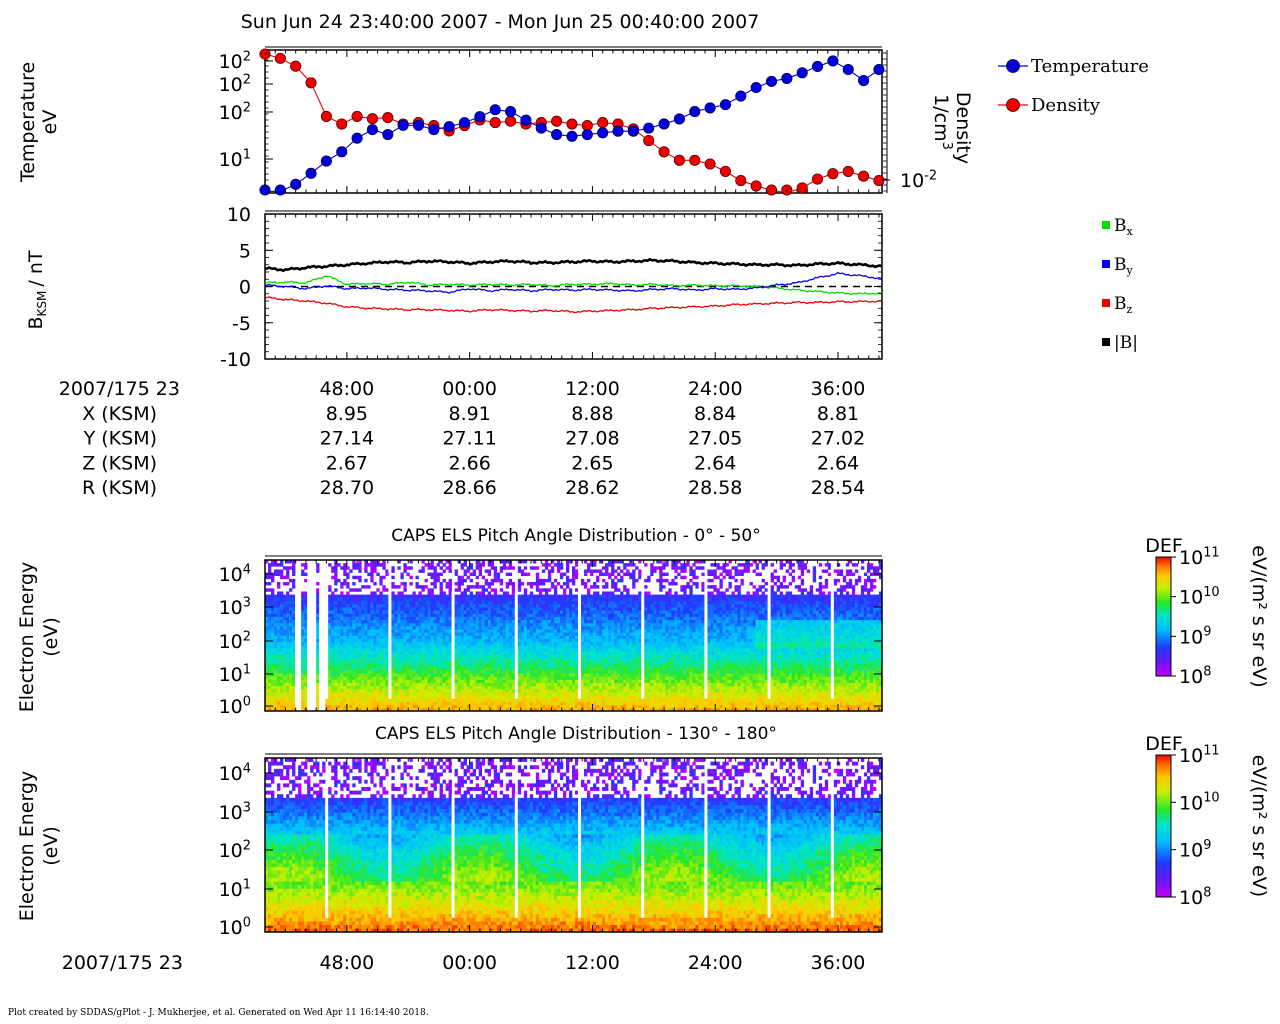  Describe the element at coordinates (119, 414) in the screenshot. I see `ephemeris-row-label: X (KSM)` at that location.